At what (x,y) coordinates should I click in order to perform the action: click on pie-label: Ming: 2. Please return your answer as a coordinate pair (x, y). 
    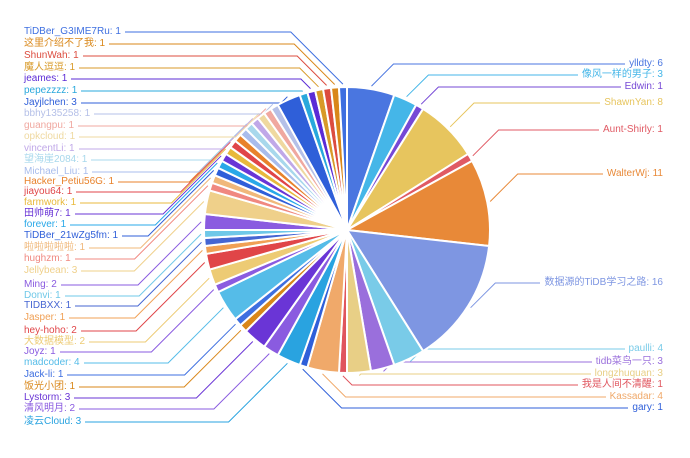
    Looking at the image, I should click on (40, 284).